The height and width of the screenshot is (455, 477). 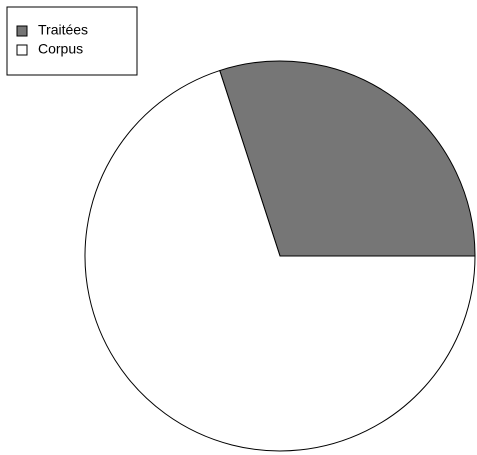 I want to click on legend-box, so click(x=72, y=41).